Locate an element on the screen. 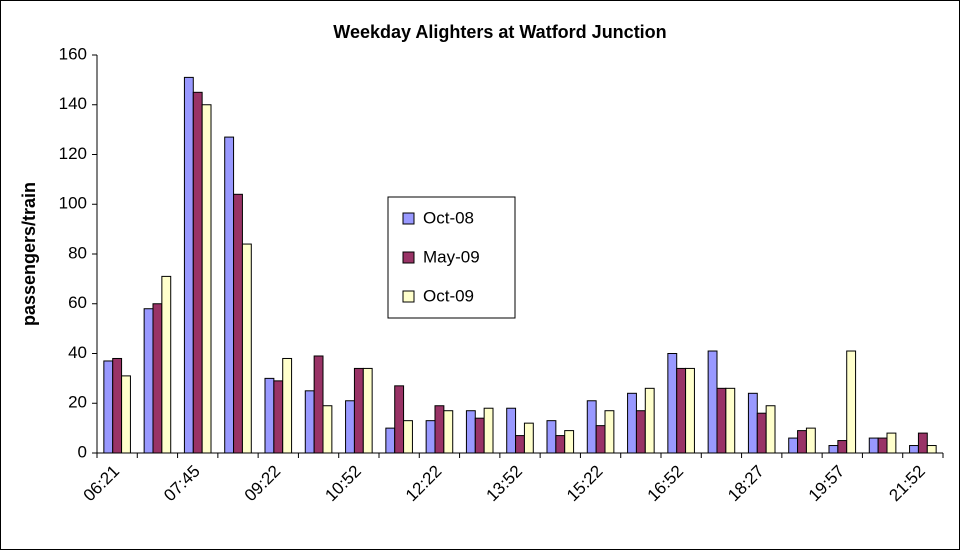 This screenshot has height=551, width=961. y-tick-label: 20 is located at coordinates (77, 402).